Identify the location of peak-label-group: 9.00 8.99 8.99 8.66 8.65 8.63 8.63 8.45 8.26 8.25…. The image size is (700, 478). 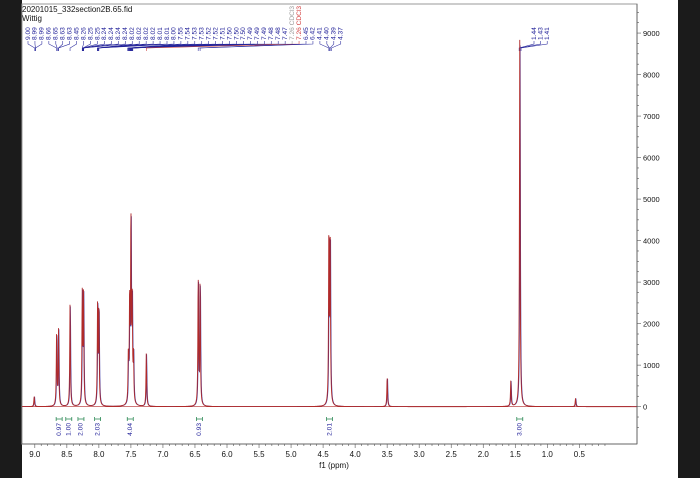
(288, 28).